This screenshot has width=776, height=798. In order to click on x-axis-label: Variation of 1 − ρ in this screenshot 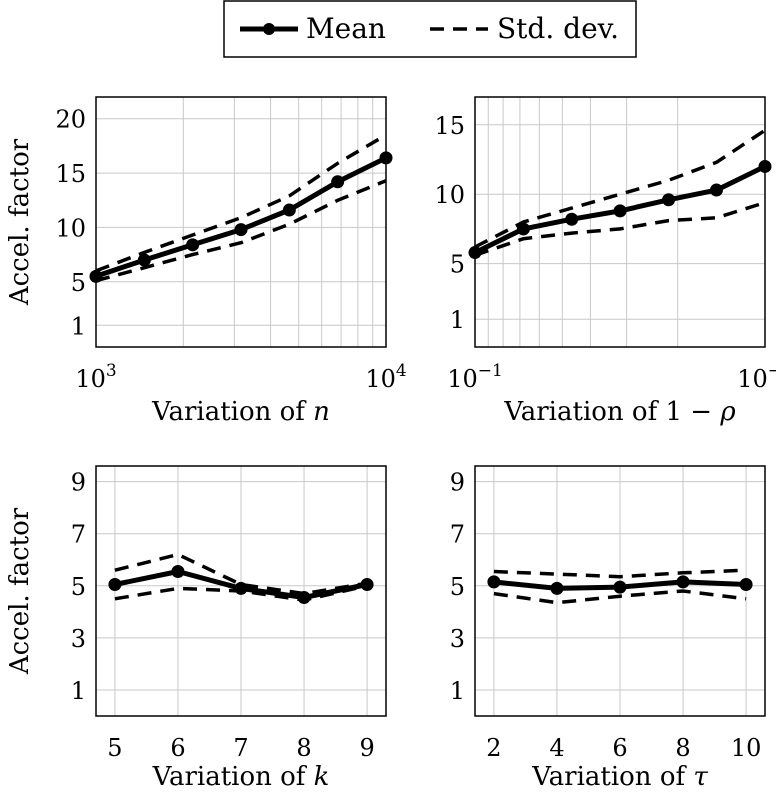, I will do `click(619, 412)`.